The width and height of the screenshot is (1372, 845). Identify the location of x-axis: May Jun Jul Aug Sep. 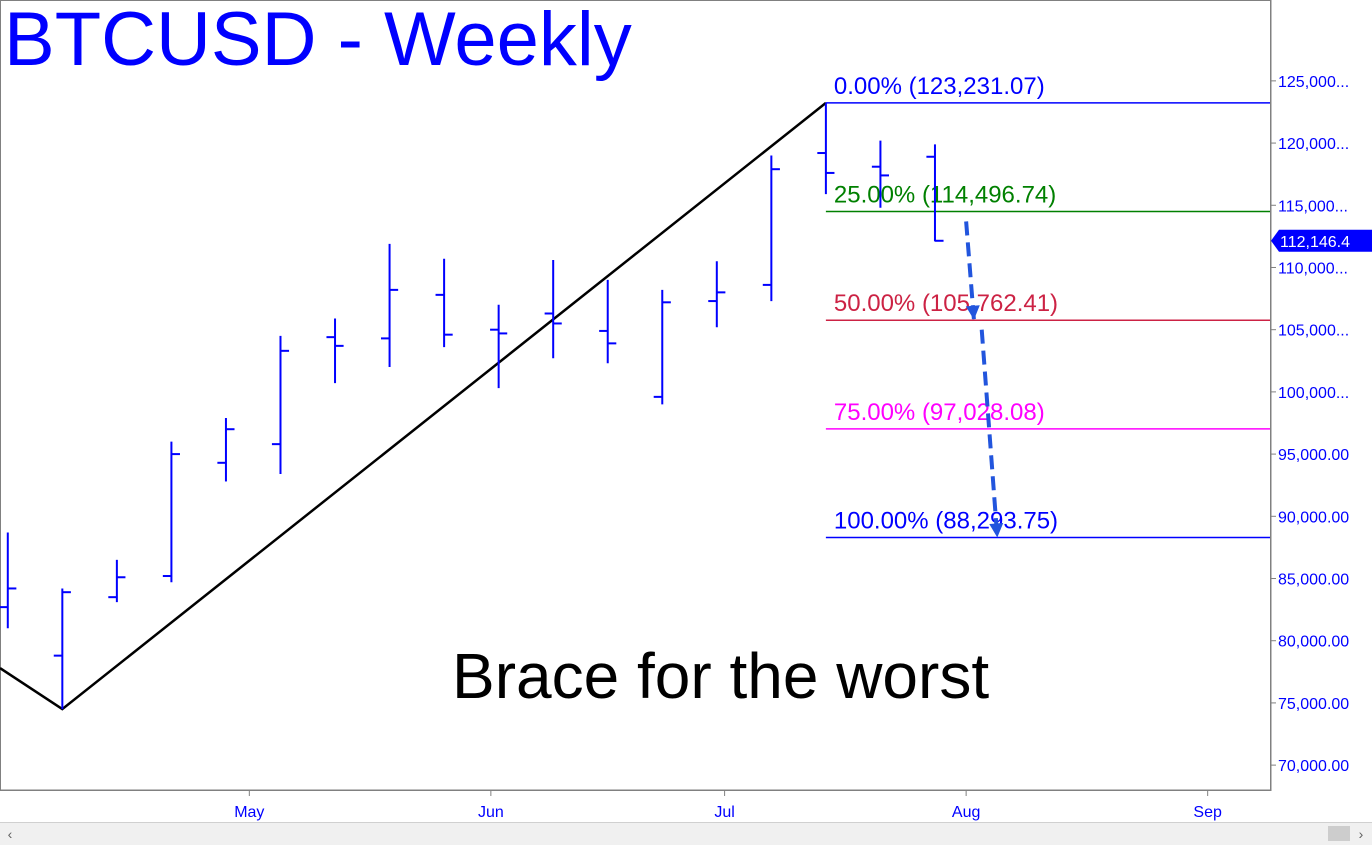
(635, 805).